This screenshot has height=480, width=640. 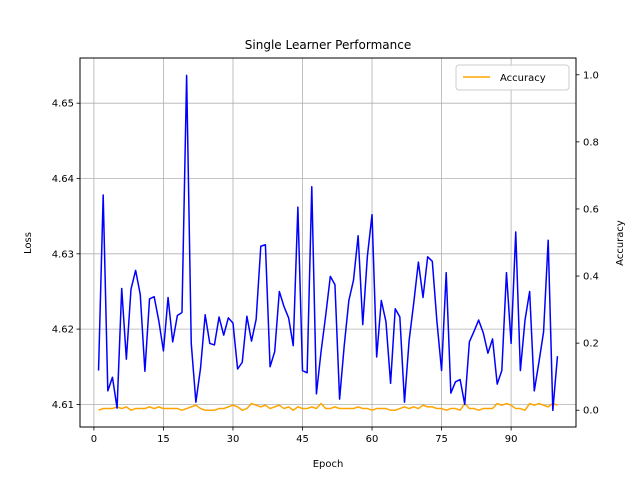 I want to click on legend-box, so click(x=512, y=77).